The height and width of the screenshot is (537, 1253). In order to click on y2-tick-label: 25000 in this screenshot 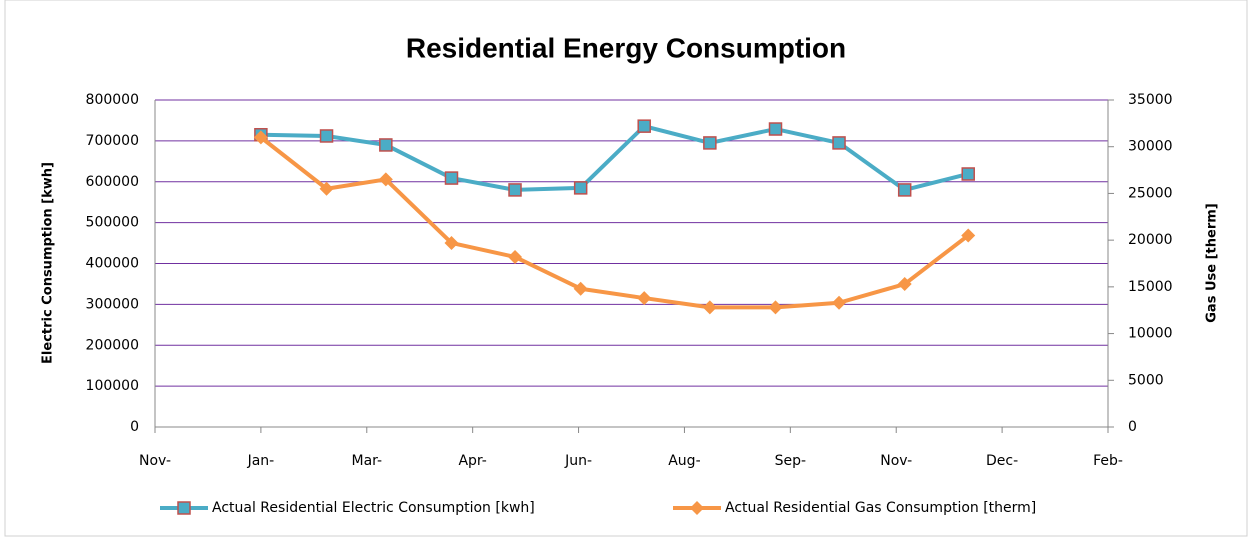, I will do `click(1150, 193)`.